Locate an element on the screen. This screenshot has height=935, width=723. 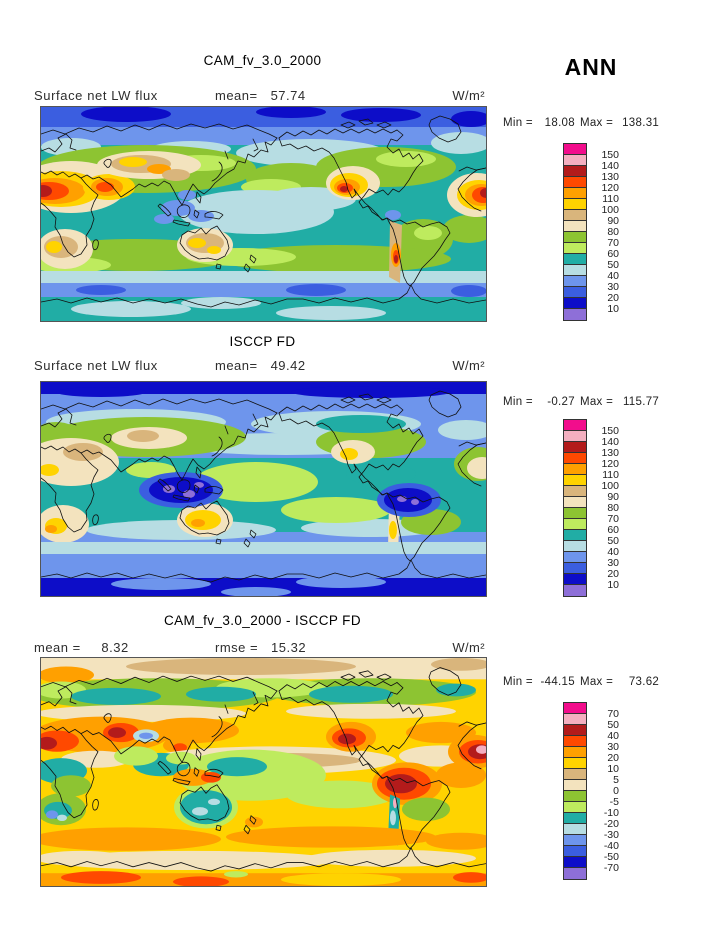
panel3-rmse: rmse = 15.32 is located at coordinates (260, 647).